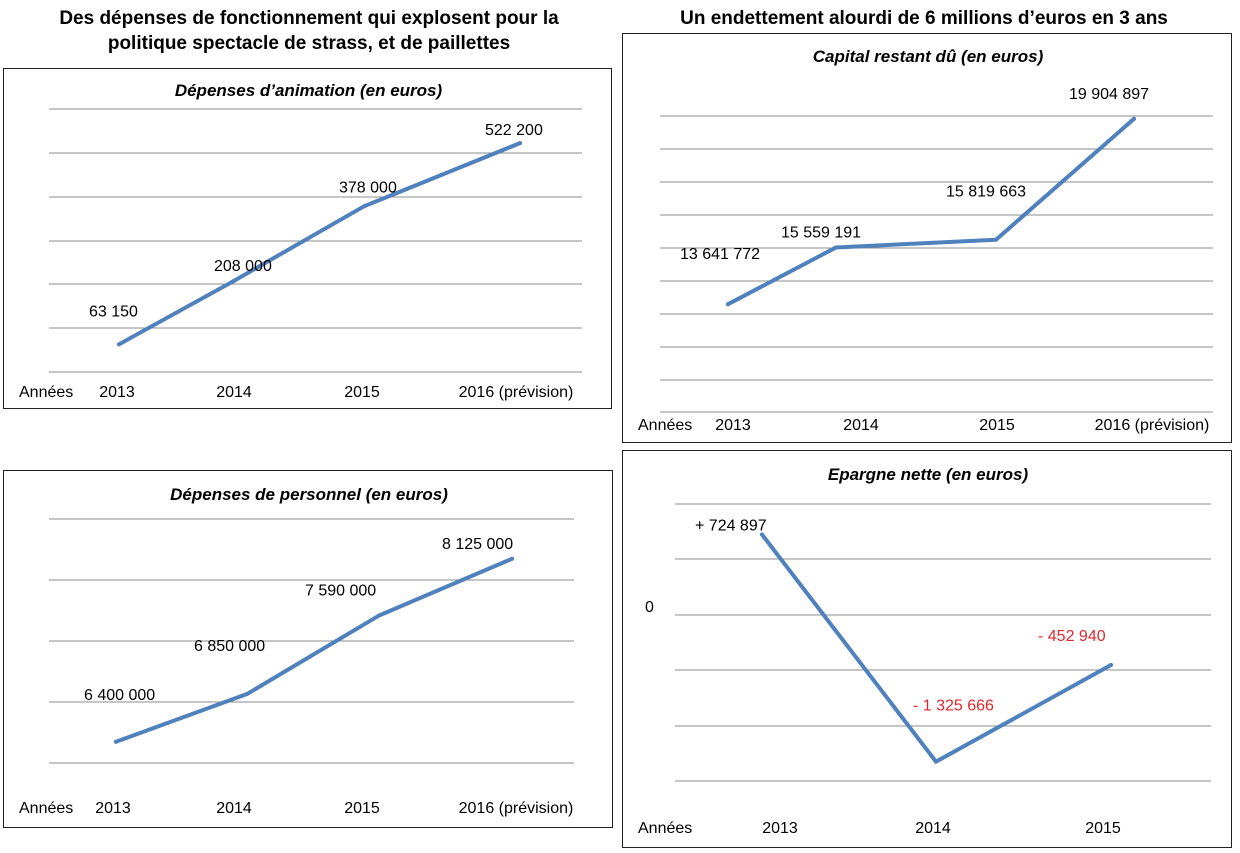 The height and width of the screenshot is (853, 1240). Describe the element at coordinates (649, 607) in the screenshot. I see `y-axis-zero-label: 0` at that location.